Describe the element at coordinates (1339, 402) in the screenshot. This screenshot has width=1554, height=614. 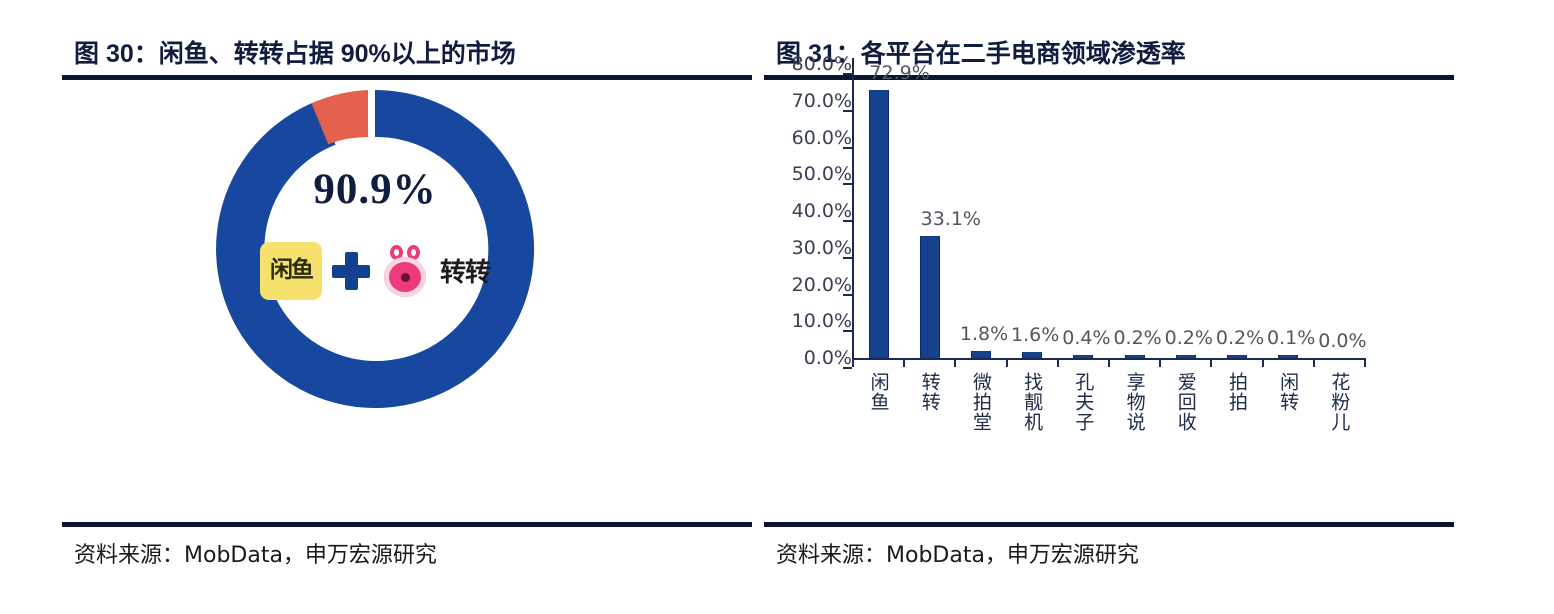
I see `x-axis-category-label: 花粉儿` at that location.